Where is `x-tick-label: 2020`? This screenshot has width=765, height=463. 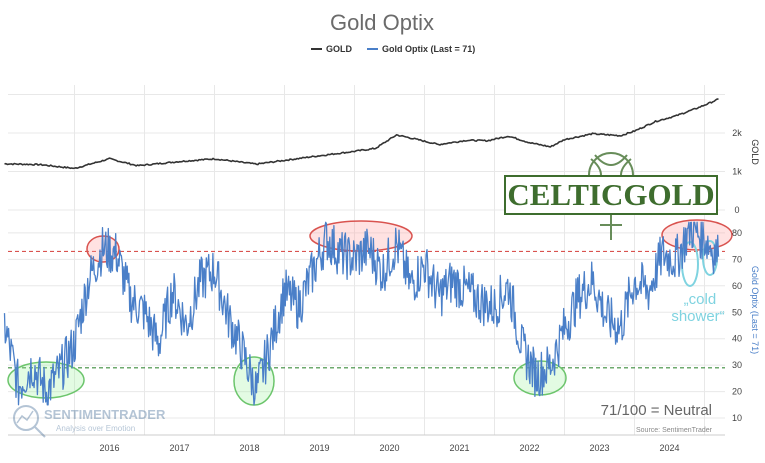
x-tick-label: 2020 is located at coordinates (389, 448).